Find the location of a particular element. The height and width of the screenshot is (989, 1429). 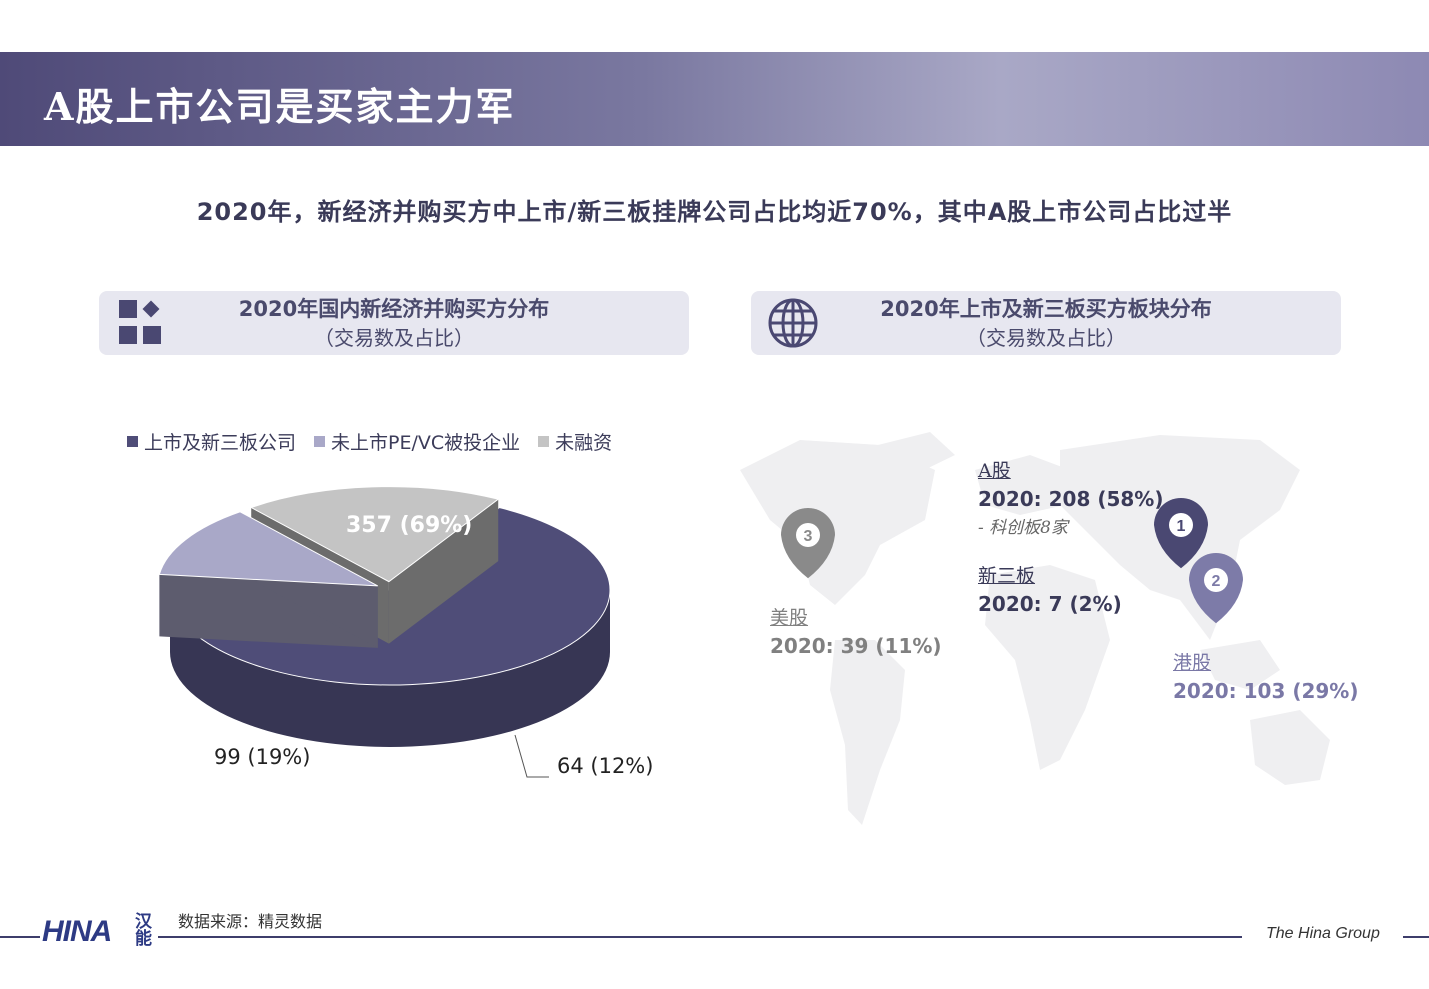

map-pin-1-number: 1 is located at coordinates (1181, 526).